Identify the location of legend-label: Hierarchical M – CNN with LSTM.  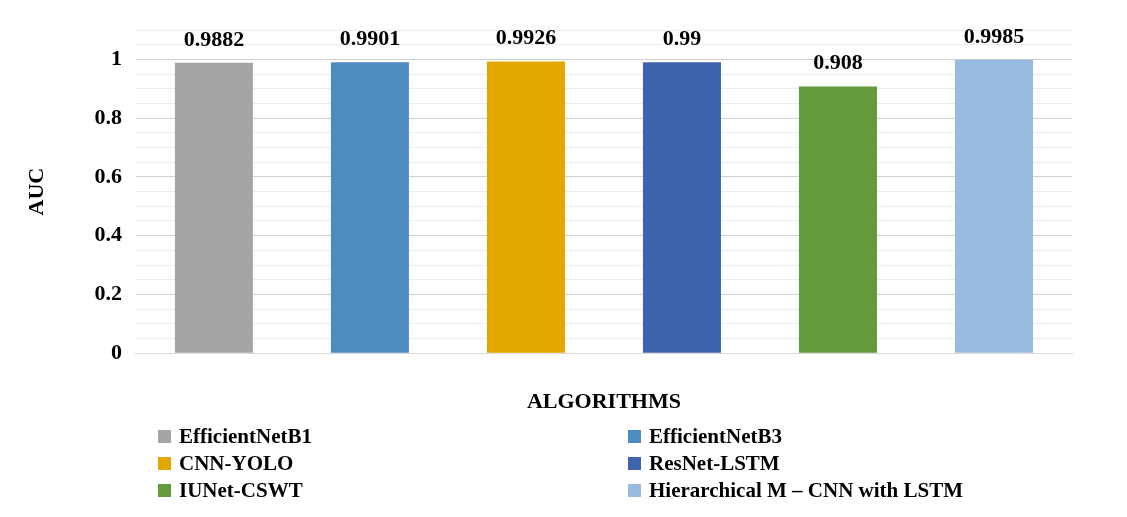
(806, 490).